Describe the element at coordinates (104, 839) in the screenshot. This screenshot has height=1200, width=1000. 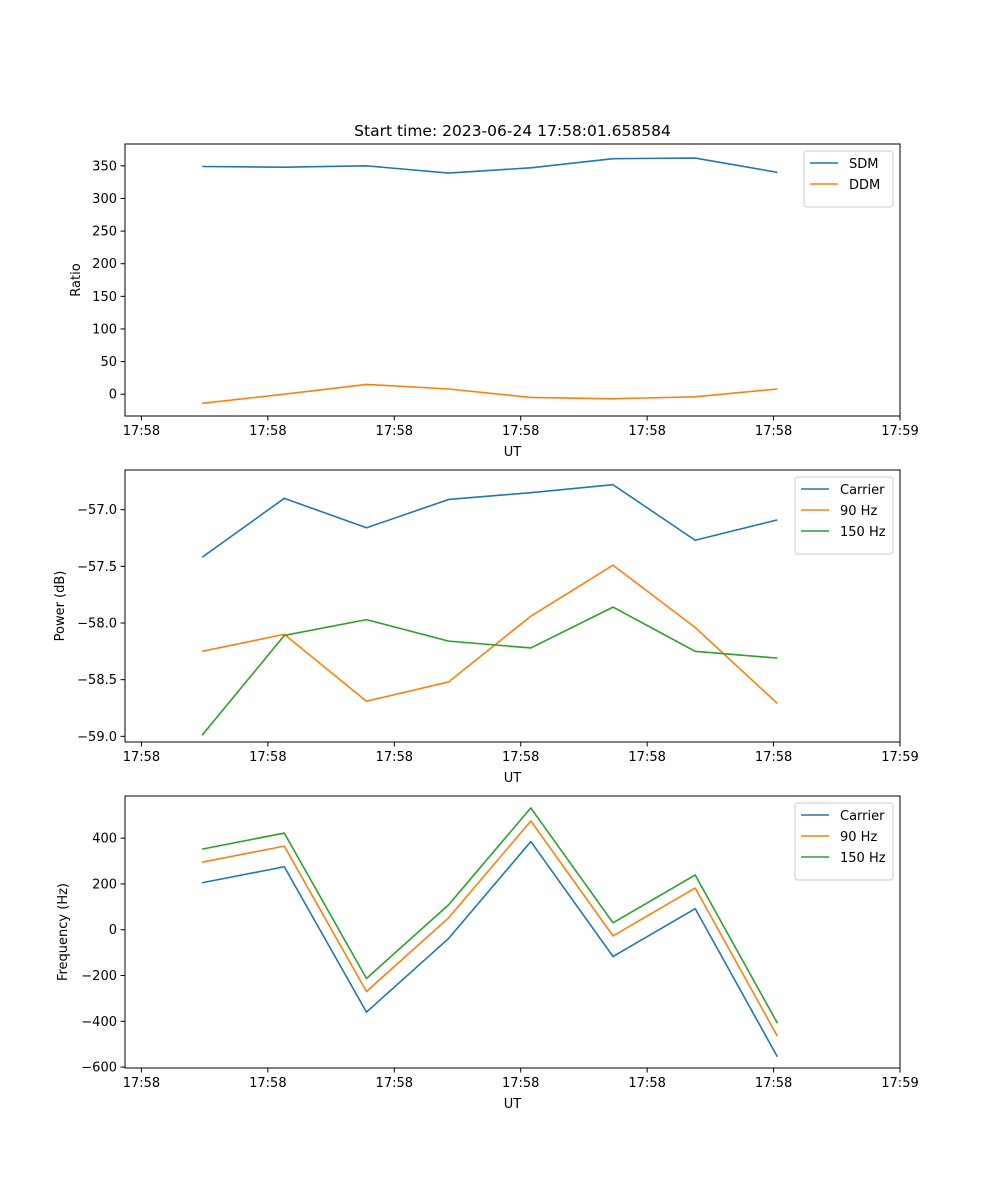
I see `y-tick-label: 400` at that location.